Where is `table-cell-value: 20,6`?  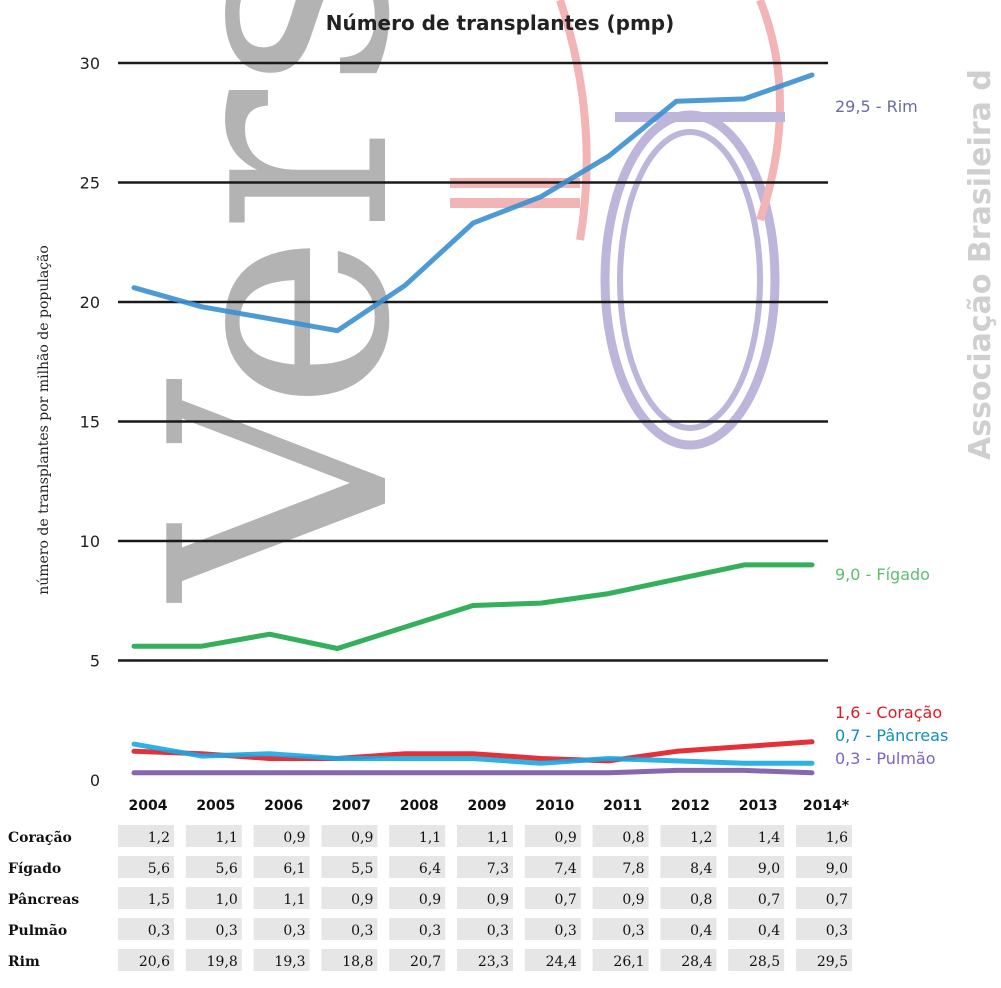
table-cell-value: 20,6 is located at coordinates (154, 962).